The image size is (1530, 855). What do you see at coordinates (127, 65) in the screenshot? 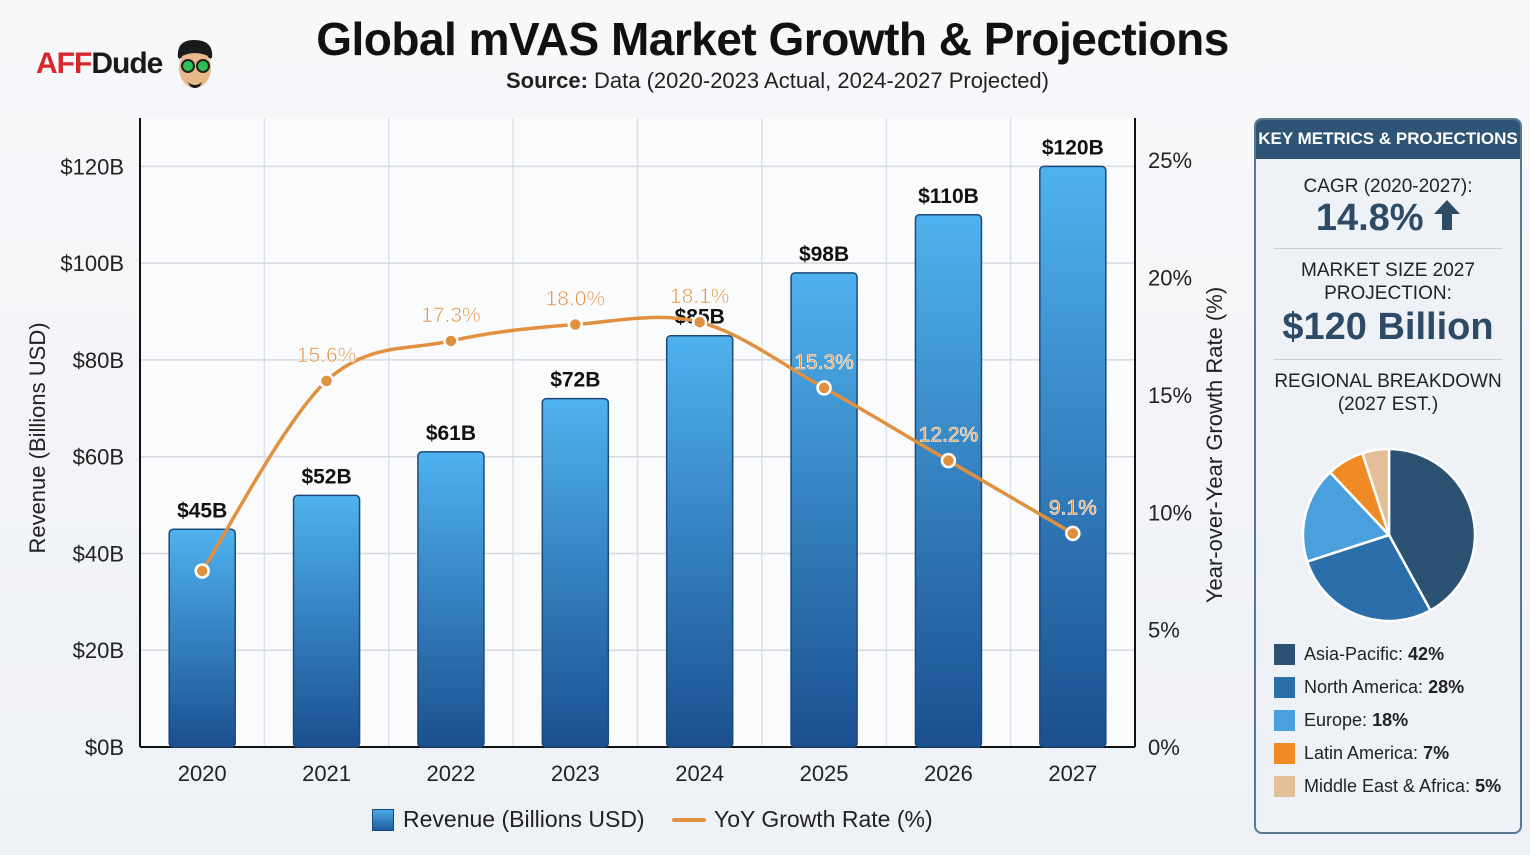
I see `logo: AFFDude` at bounding box center [127, 65].